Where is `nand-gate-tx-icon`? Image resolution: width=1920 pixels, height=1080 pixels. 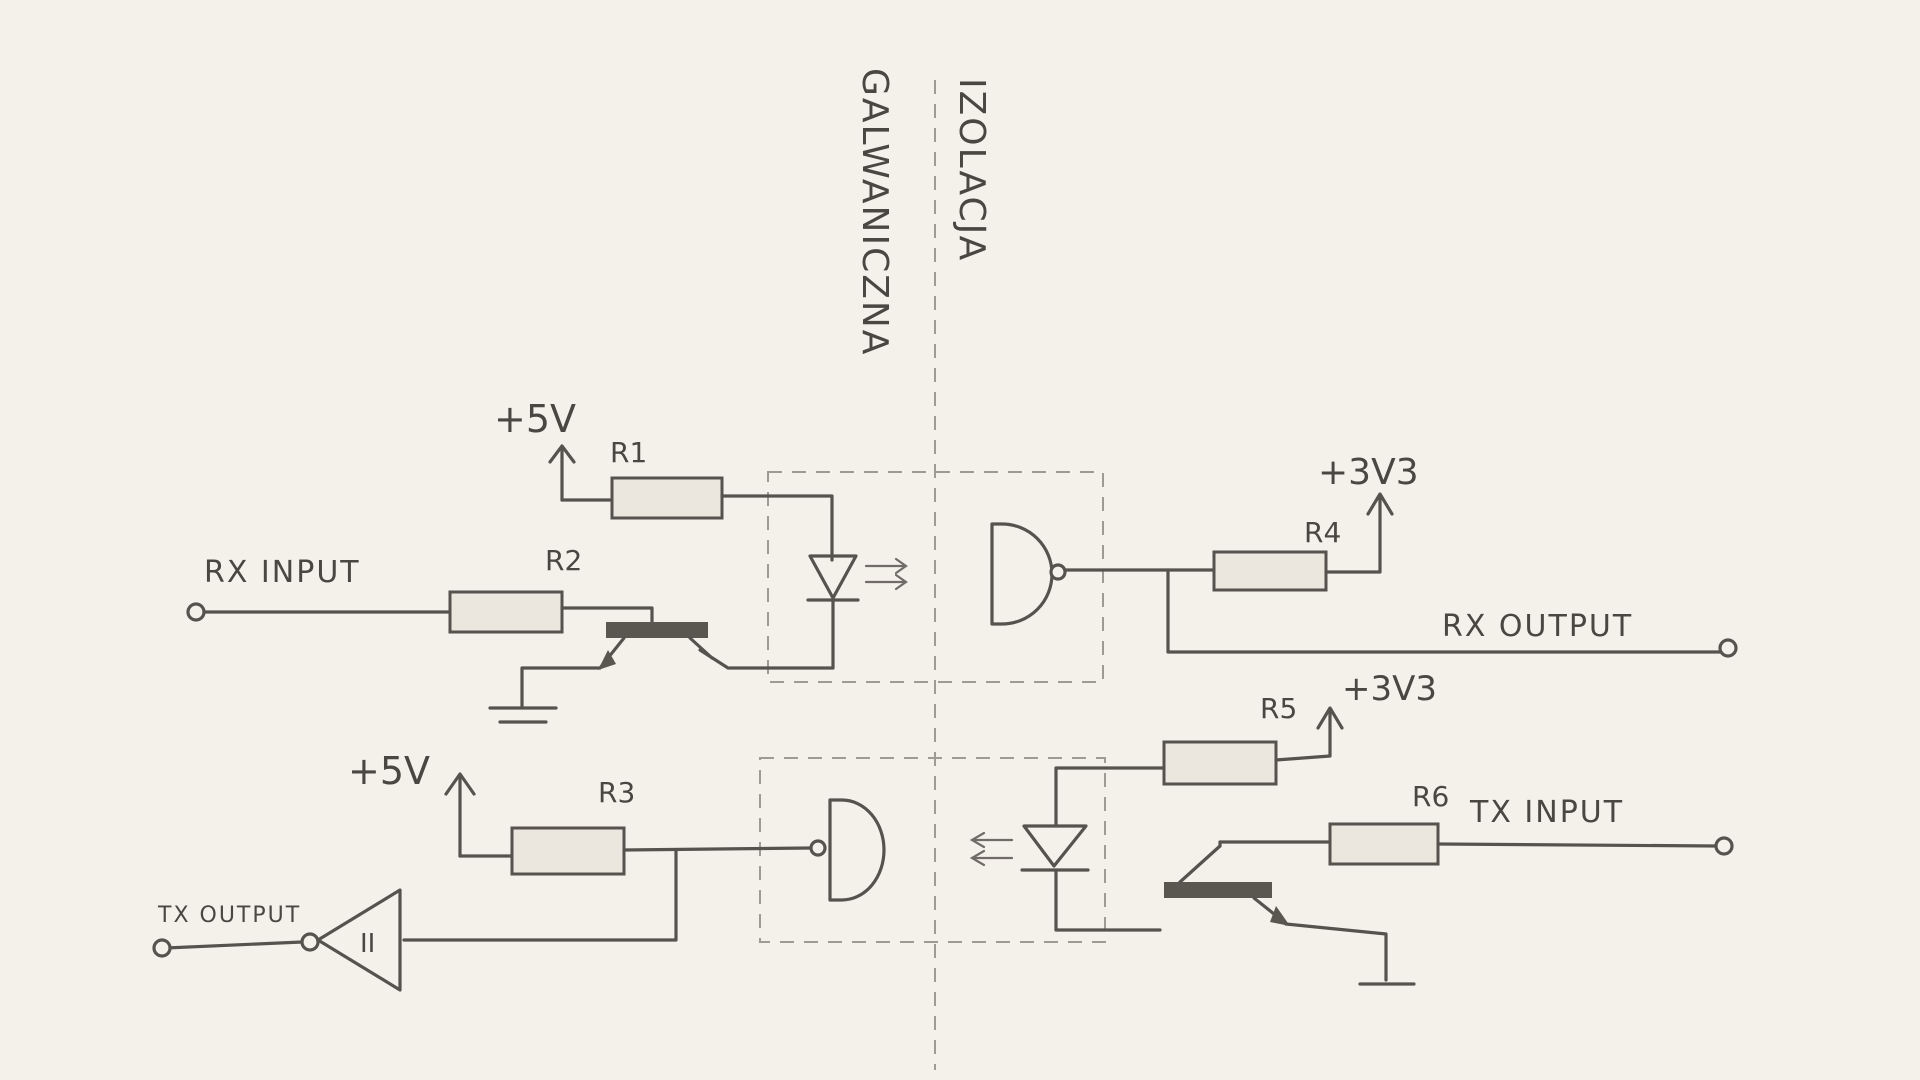 nand-gate-tx-icon is located at coordinates (847, 850).